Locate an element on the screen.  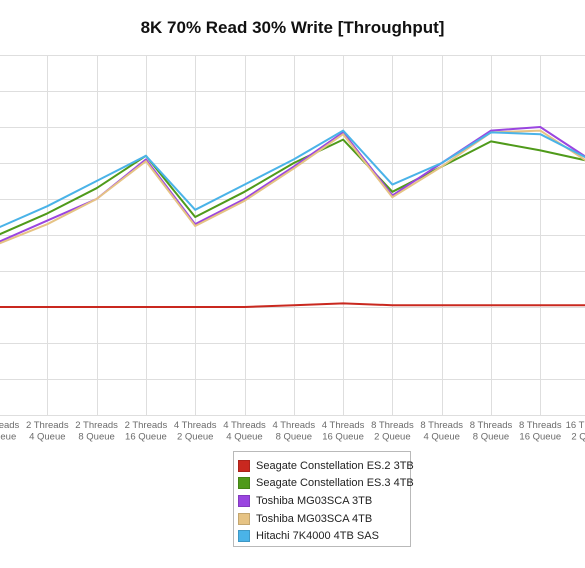
x-tick-label: 4 Threads 16 Queue is located at coordinates (343, 431).